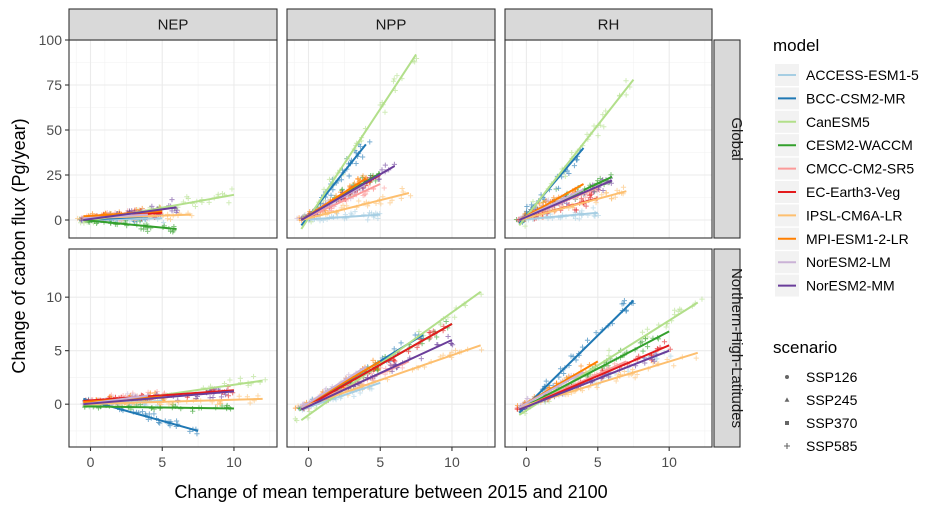 The height and width of the screenshot is (508, 946). What do you see at coordinates (585, 198) in the screenshot?
I see `point-cmcc-cm2-sr5` at bounding box center [585, 198].